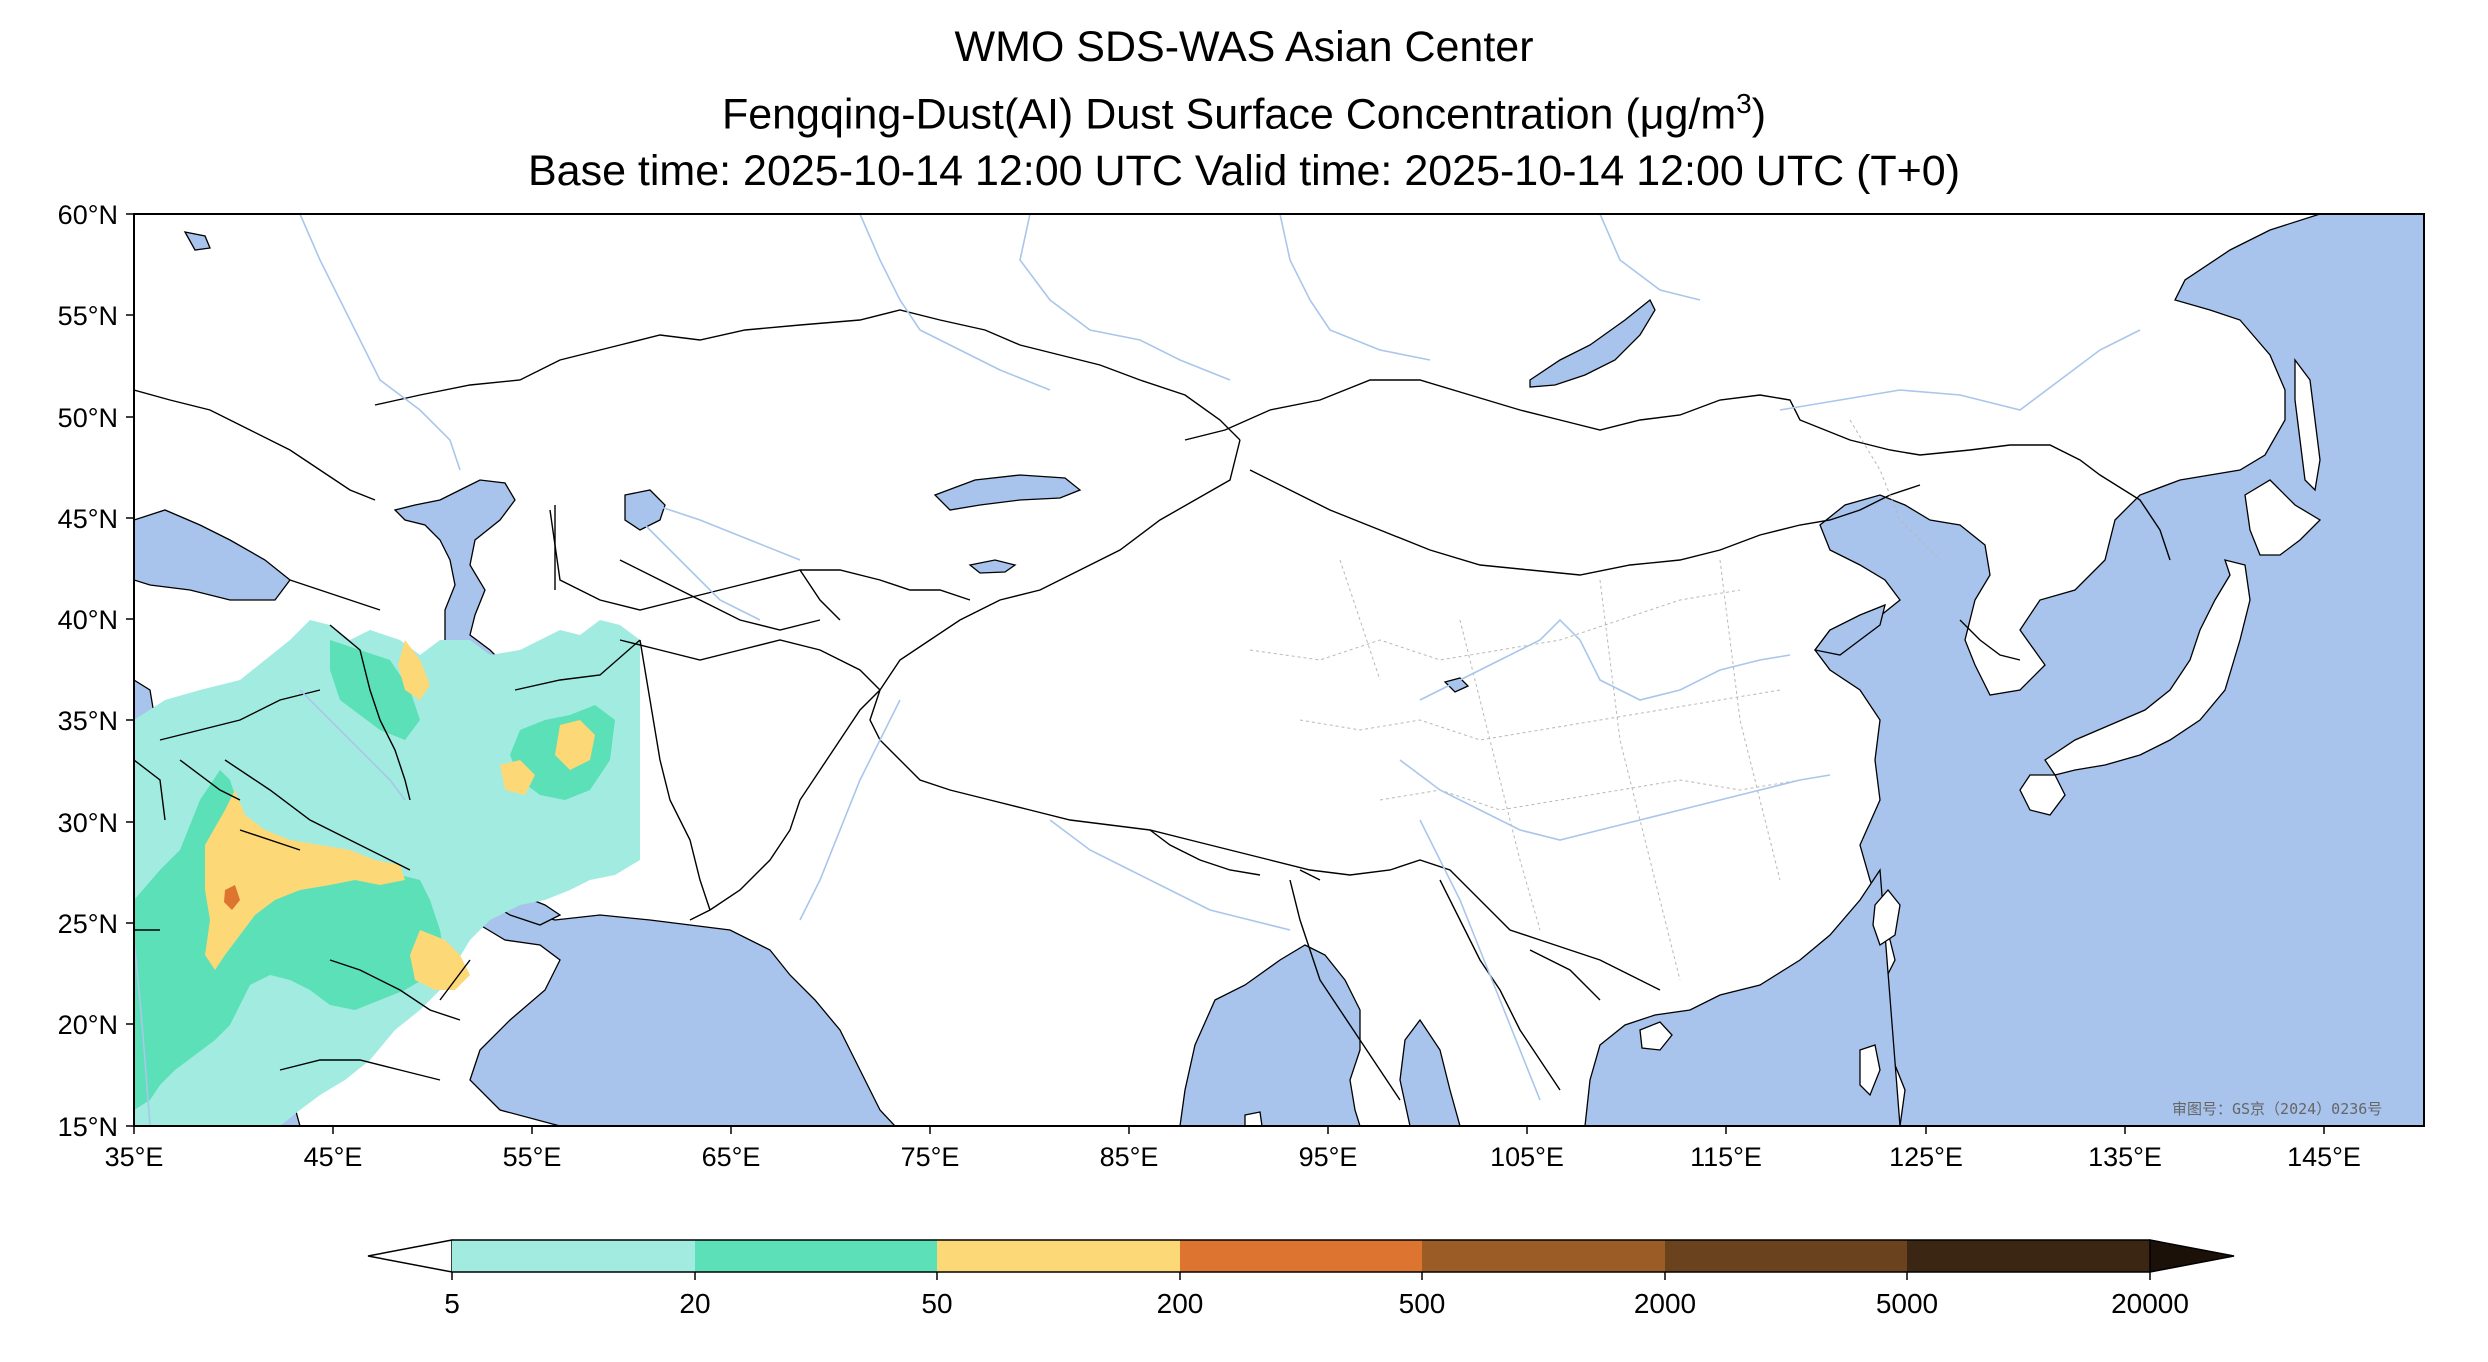 This screenshot has height=1362, width=2488. Describe the element at coordinates (440, 960) in the screenshot. I see `dust-level-50-200-b` at that location.